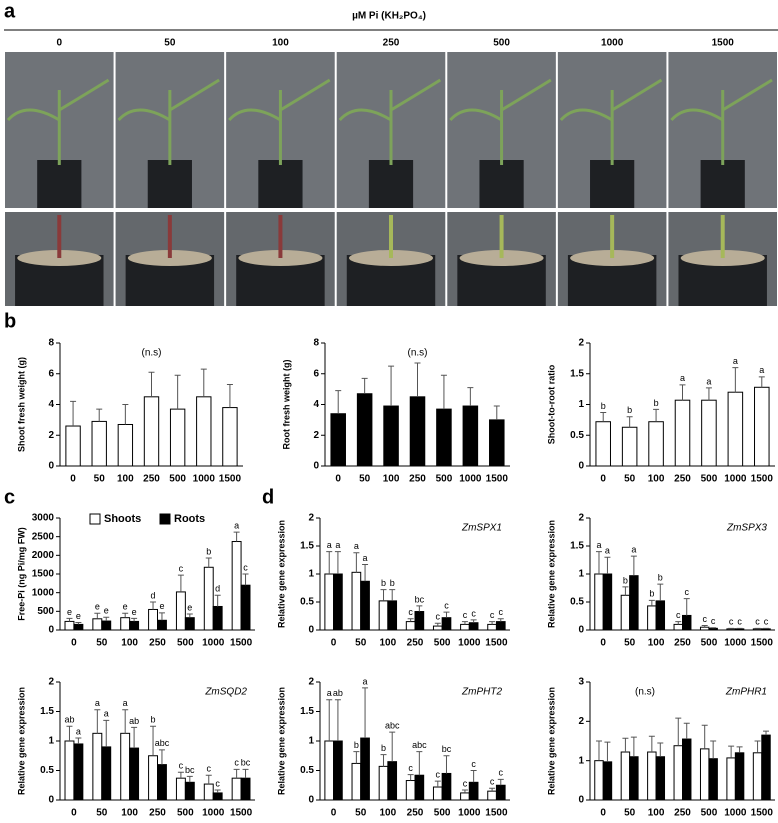 This screenshot has height=823, width=778. What do you see at coordinates (481, 692) in the screenshot?
I see `gene-name: ZmPHT2` at bounding box center [481, 692].